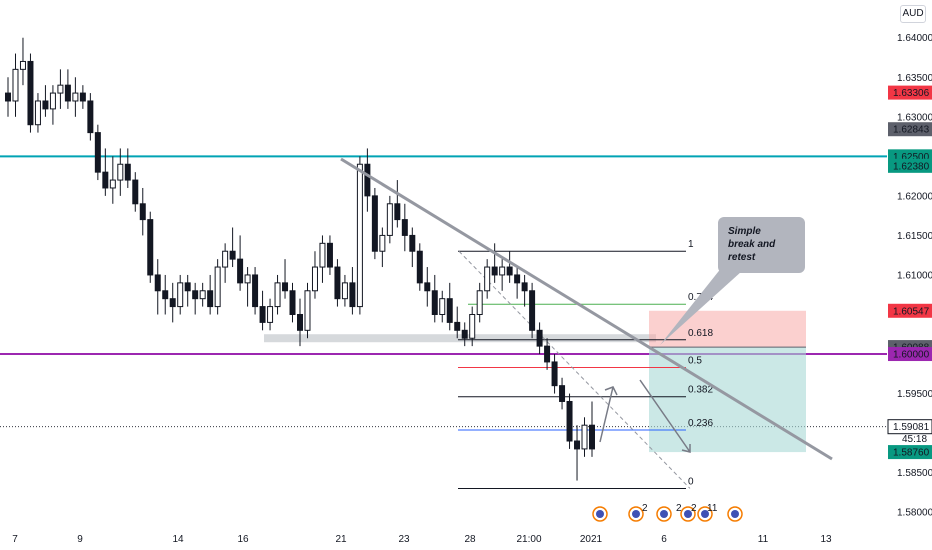 This screenshot has height=550, width=932. I want to click on callout-pointer, so click(706, 303).